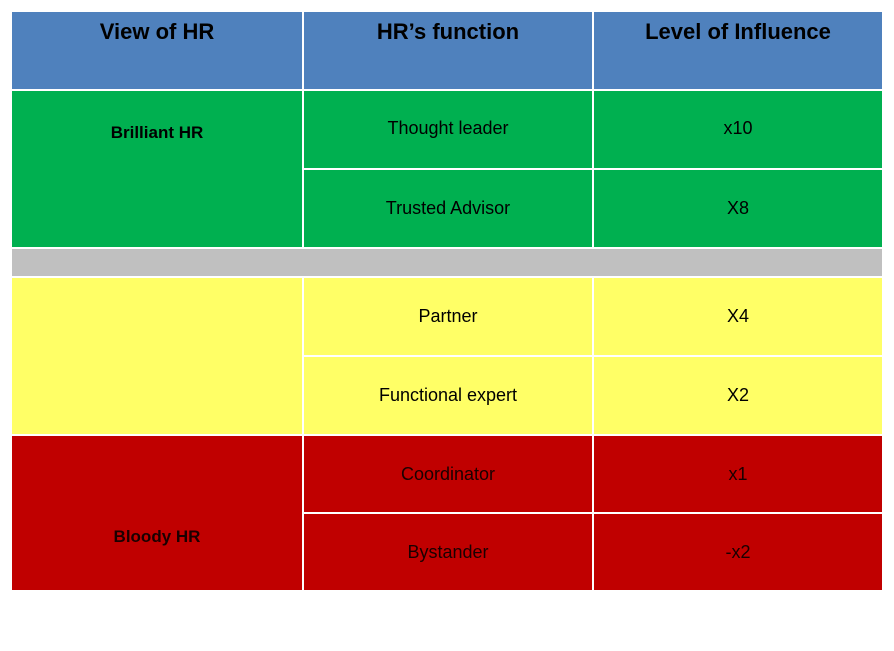 The image size is (894, 651). I want to click on function-cell: Trusted Advisor, so click(448, 208).